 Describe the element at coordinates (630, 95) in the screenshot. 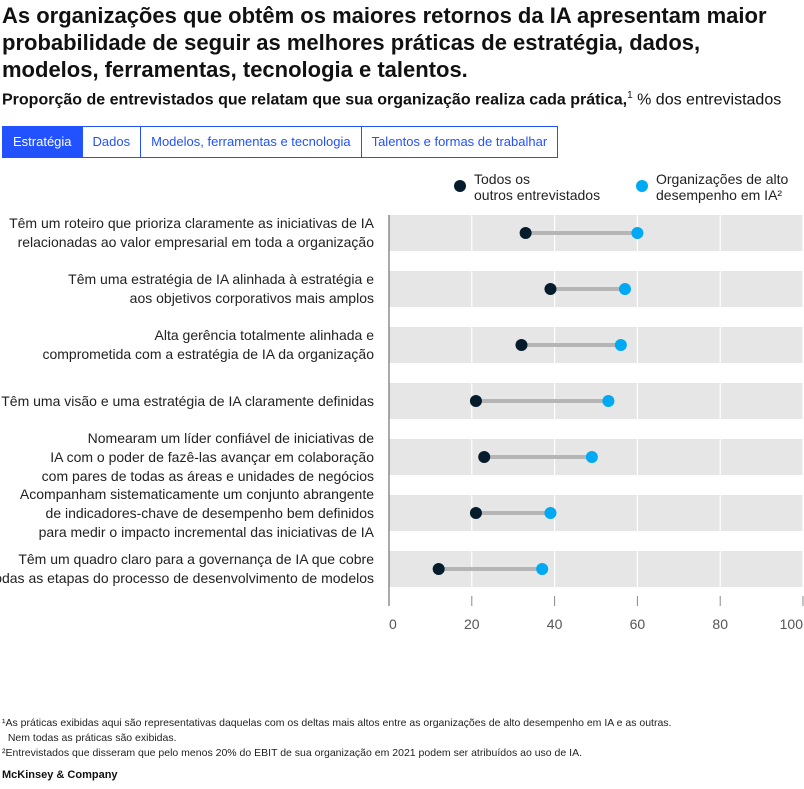

I see `subtitle-footnote-ref: 1` at that location.